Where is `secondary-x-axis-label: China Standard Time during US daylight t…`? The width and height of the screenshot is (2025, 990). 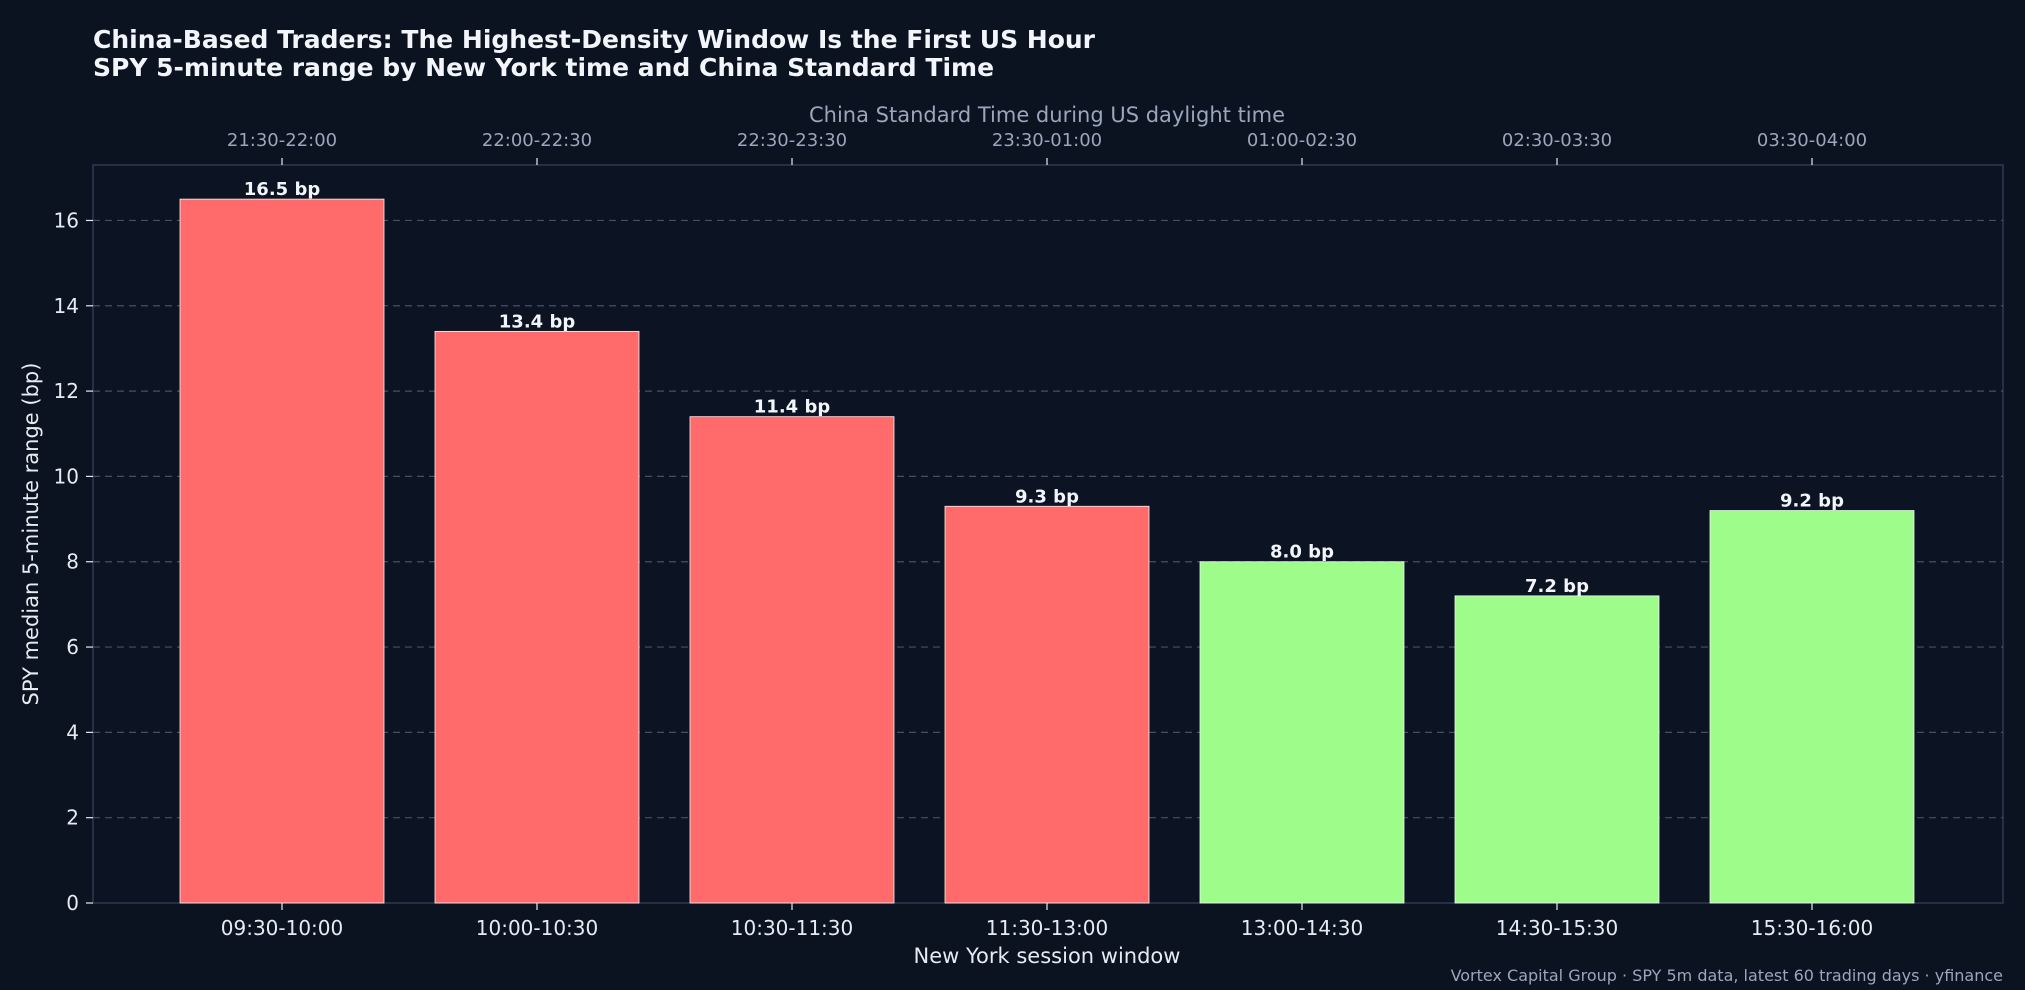
secondary-x-axis-label: China Standard Time during US daylight t… is located at coordinates (1047, 115).